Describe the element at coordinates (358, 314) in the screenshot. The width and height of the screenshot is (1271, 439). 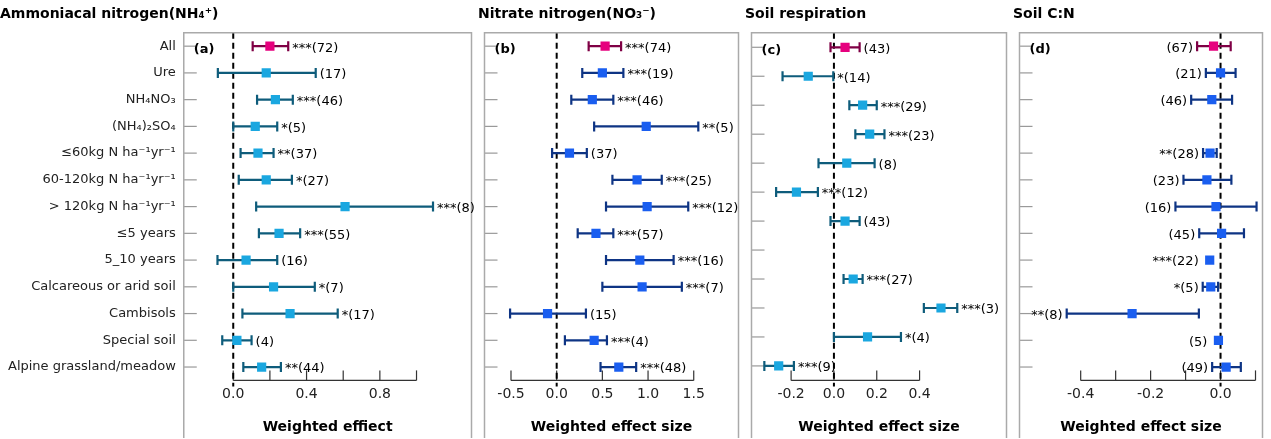
I see `annotation: *(17)` at that location.